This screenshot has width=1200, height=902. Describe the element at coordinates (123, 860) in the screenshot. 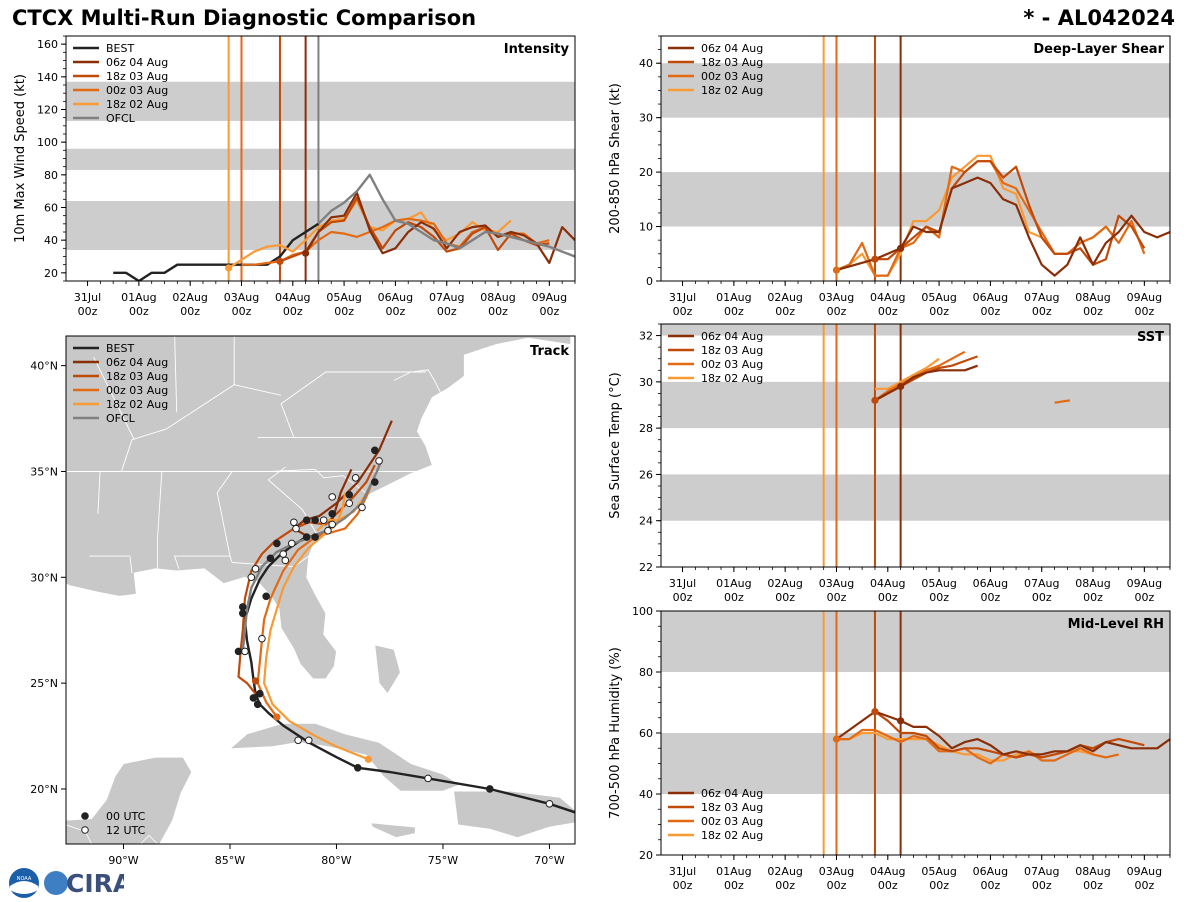

I see `track-xtick-label: 90°W` at that location.